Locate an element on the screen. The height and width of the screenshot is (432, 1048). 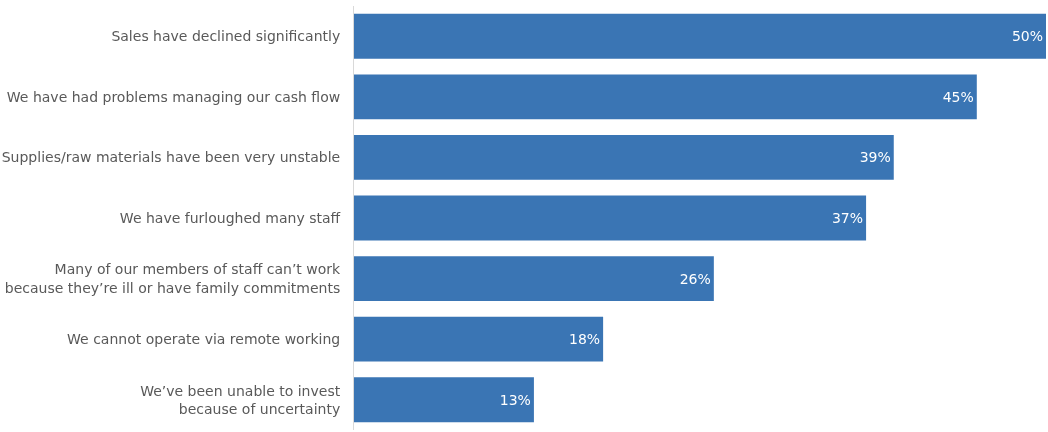
data-label: 13% is located at coordinates (515, 399).